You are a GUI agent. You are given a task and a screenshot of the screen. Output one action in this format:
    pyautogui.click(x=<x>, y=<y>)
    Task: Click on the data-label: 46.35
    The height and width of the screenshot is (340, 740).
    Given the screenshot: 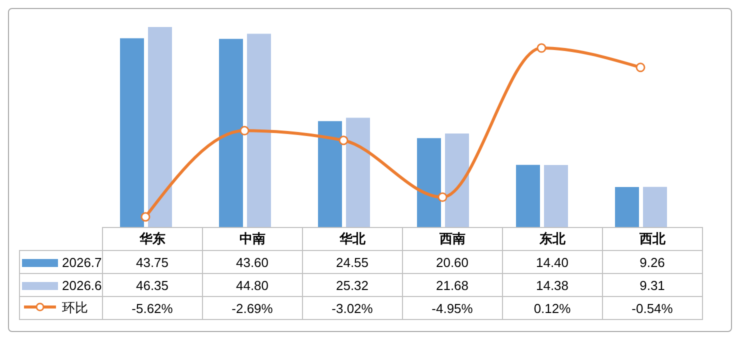 What is the action you would take?
    pyautogui.click(x=152, y=285)
    